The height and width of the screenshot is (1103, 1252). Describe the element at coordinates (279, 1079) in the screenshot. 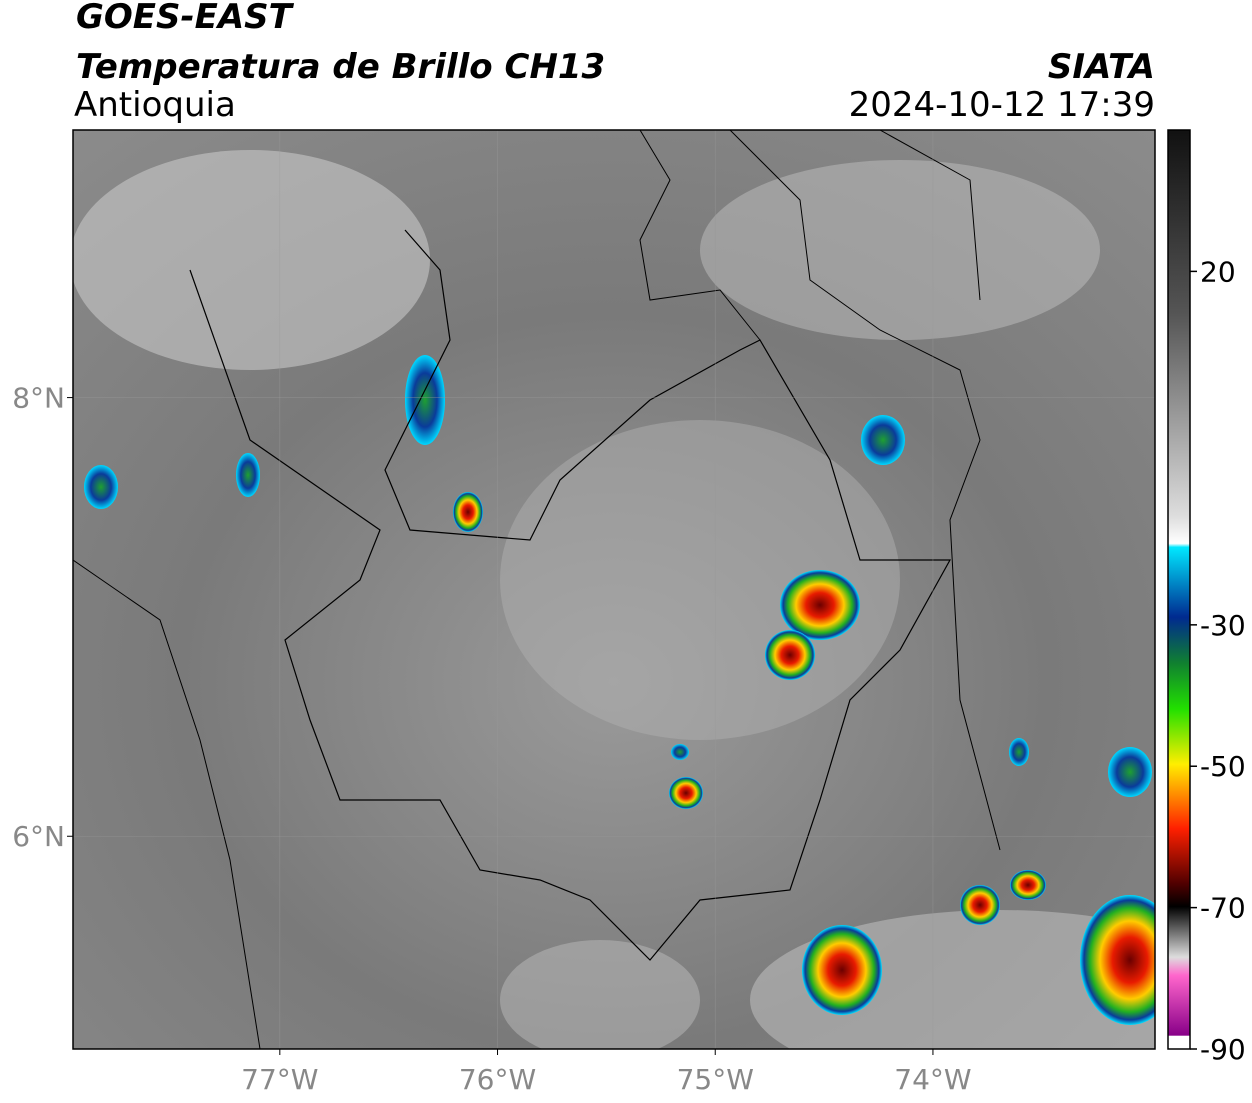

I see `x-tick-label: 77°W` at that location.